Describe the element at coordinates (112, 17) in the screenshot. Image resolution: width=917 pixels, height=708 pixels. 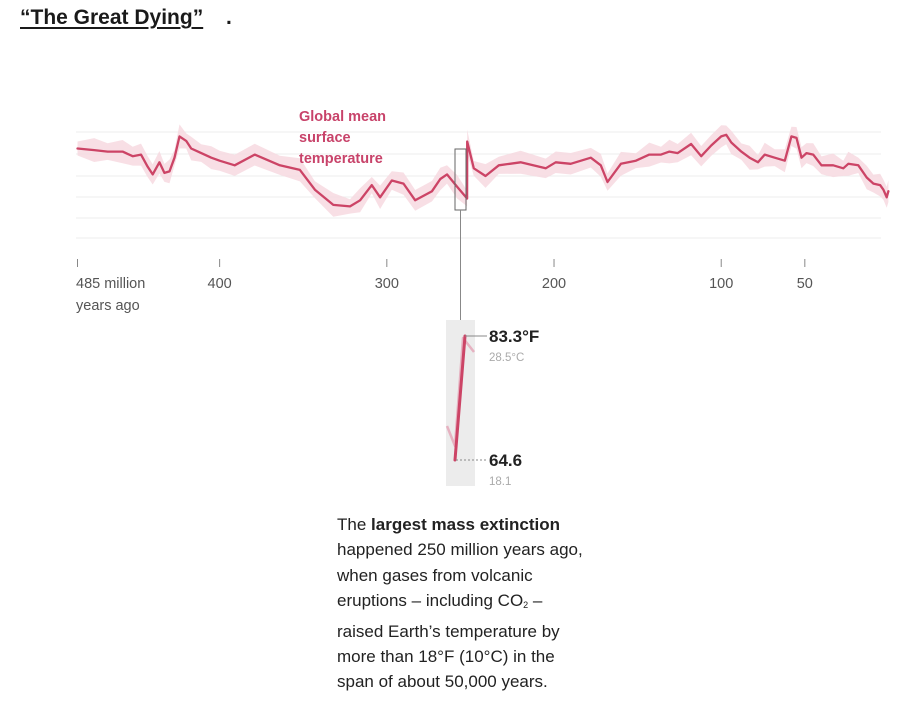
I see `great-dying-link: “The Great Dying”` at that location.